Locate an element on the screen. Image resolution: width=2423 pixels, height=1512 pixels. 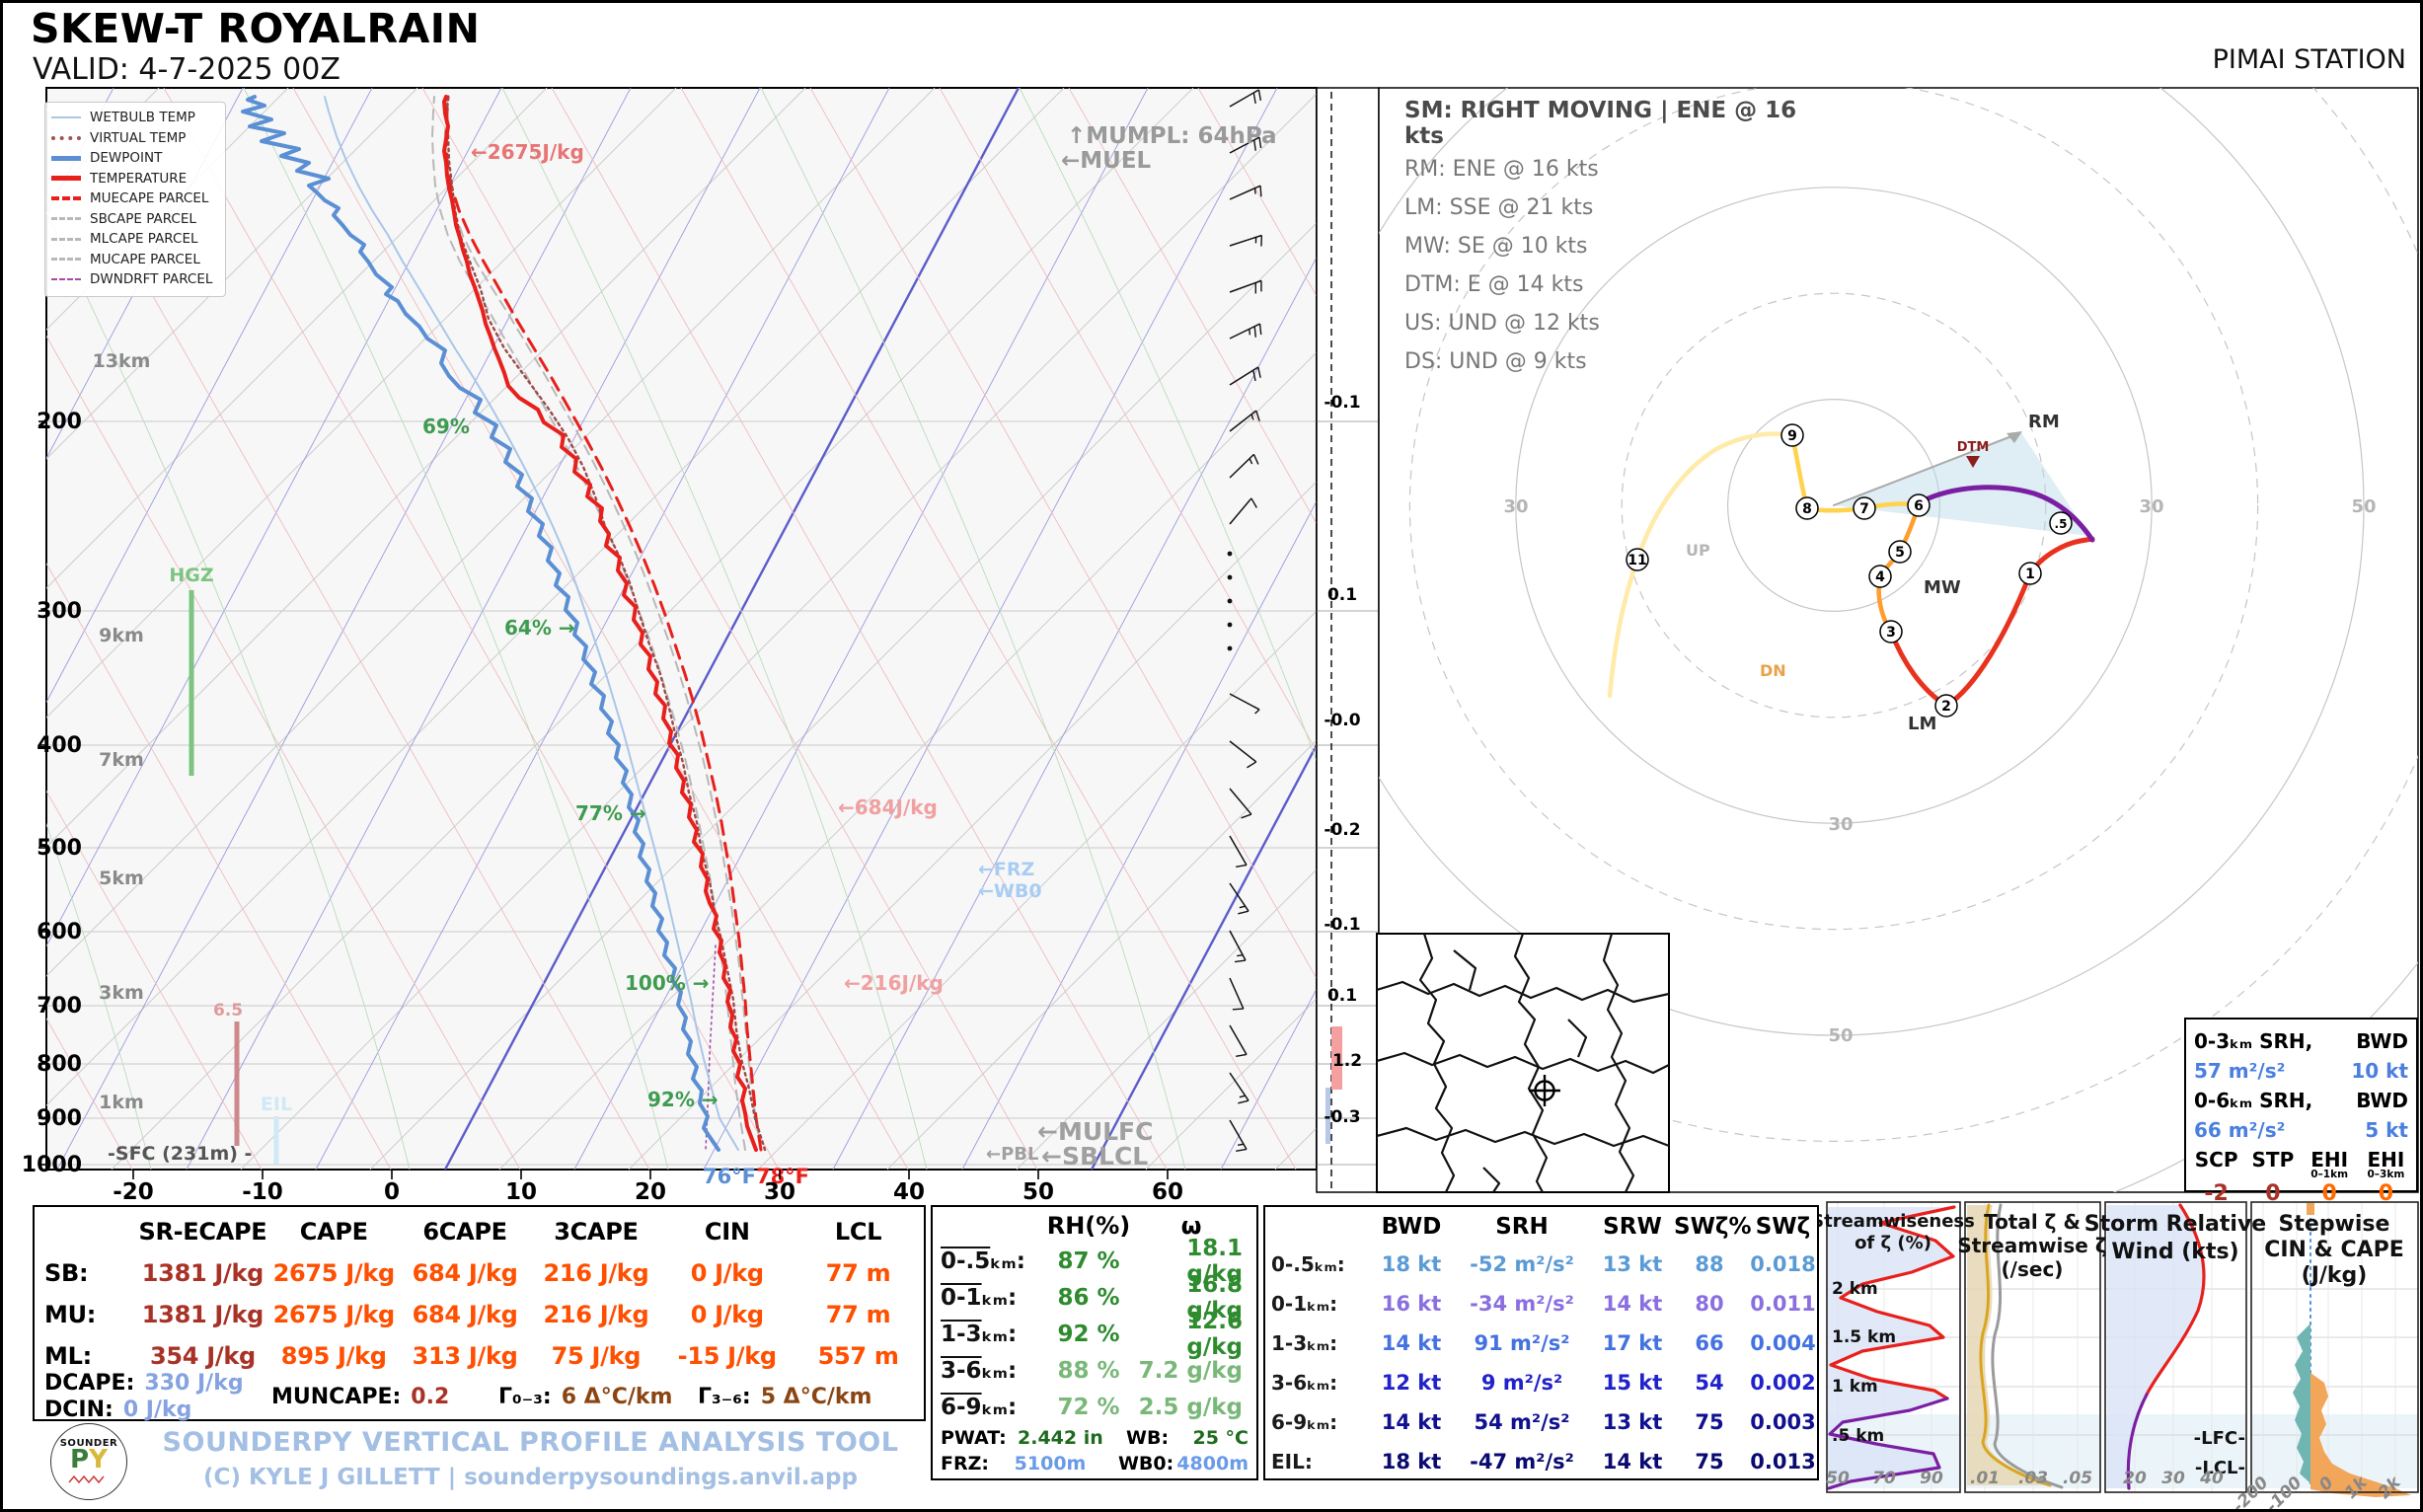
height-marker: 1 is located at coordinates (2030, 575).